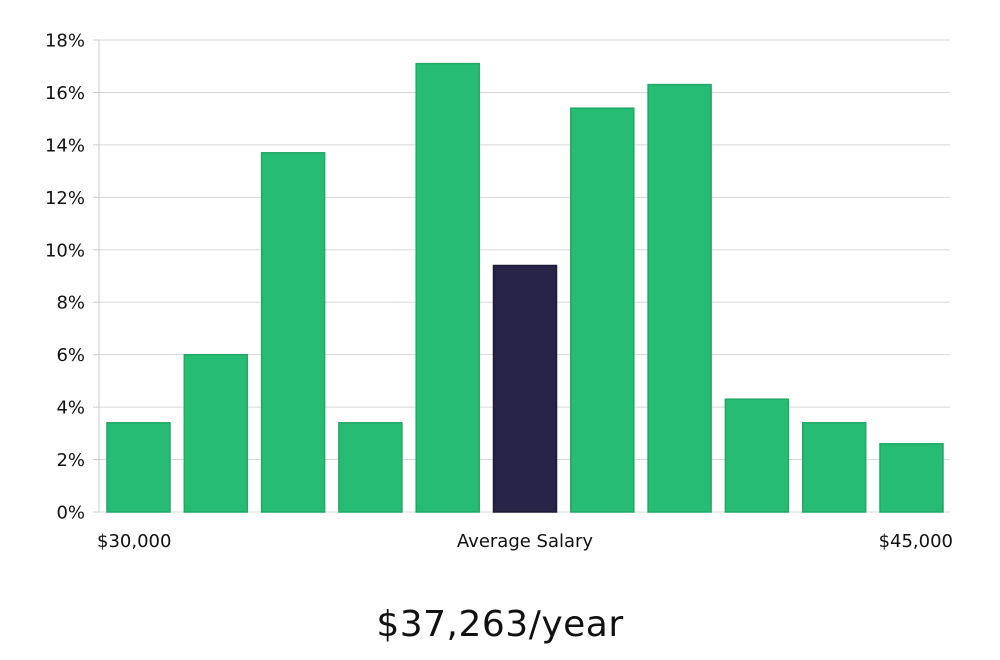 This screenshot has height=660, width=1000. I want to click on y-tick-label-2: 2%, so click(70, 460).